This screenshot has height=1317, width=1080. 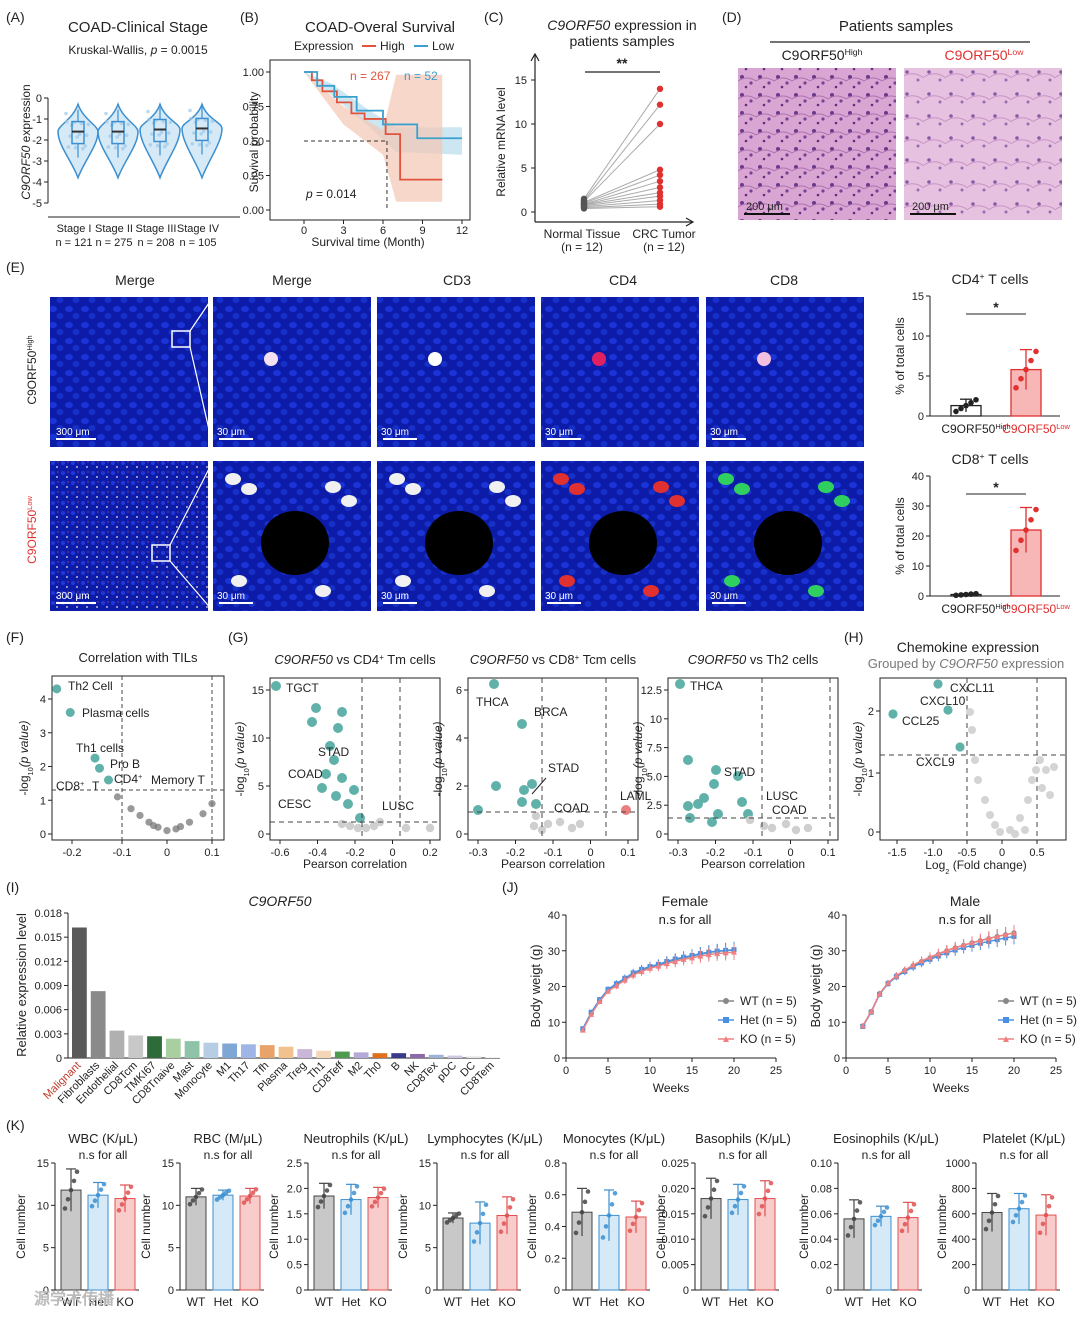 I want to click on chart-title: WBC (K/μL), so click(x=103, y=1138).